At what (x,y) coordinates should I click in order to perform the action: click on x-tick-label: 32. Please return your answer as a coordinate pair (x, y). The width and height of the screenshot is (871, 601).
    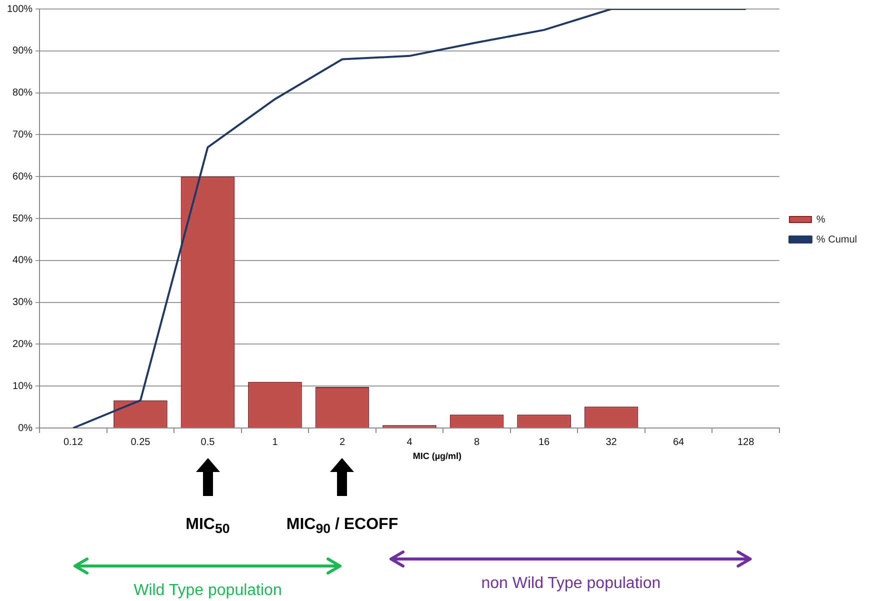
    Looking at the image, I should click on (612, 442).